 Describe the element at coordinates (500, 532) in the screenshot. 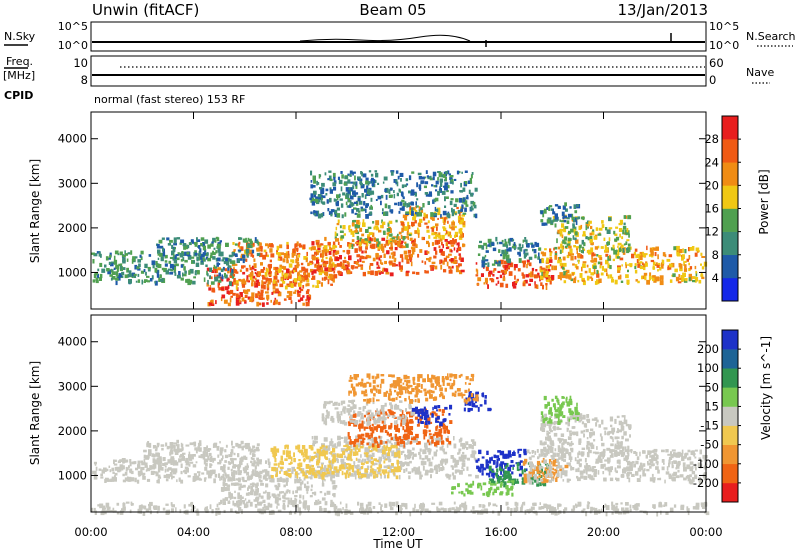

I see `x-tick-label: 16:00` at that location.